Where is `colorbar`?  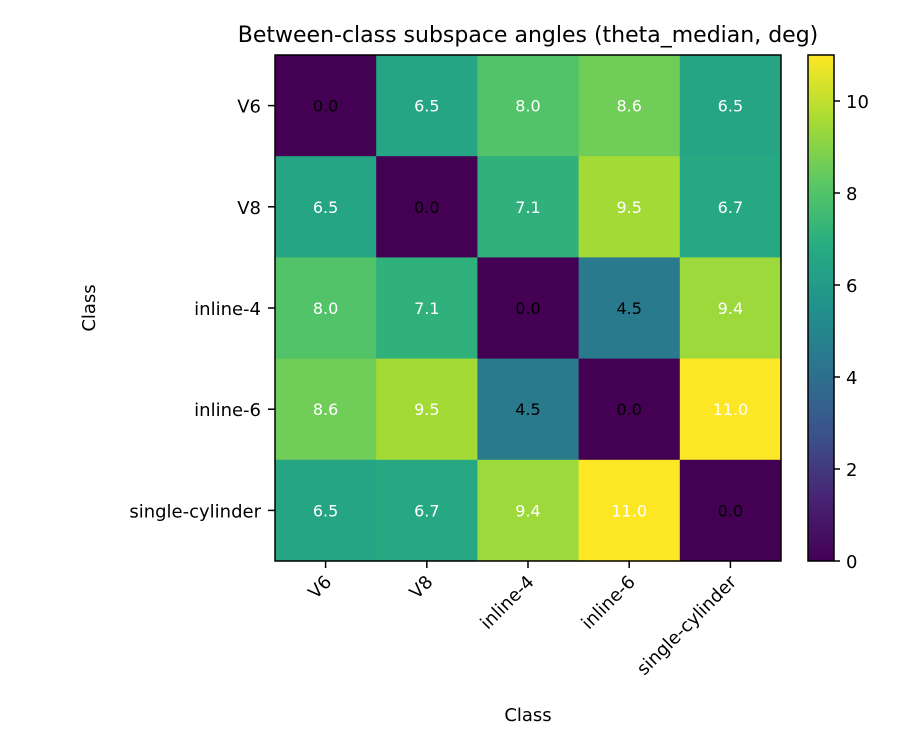 colorbar is located at coordinates (821, 308).